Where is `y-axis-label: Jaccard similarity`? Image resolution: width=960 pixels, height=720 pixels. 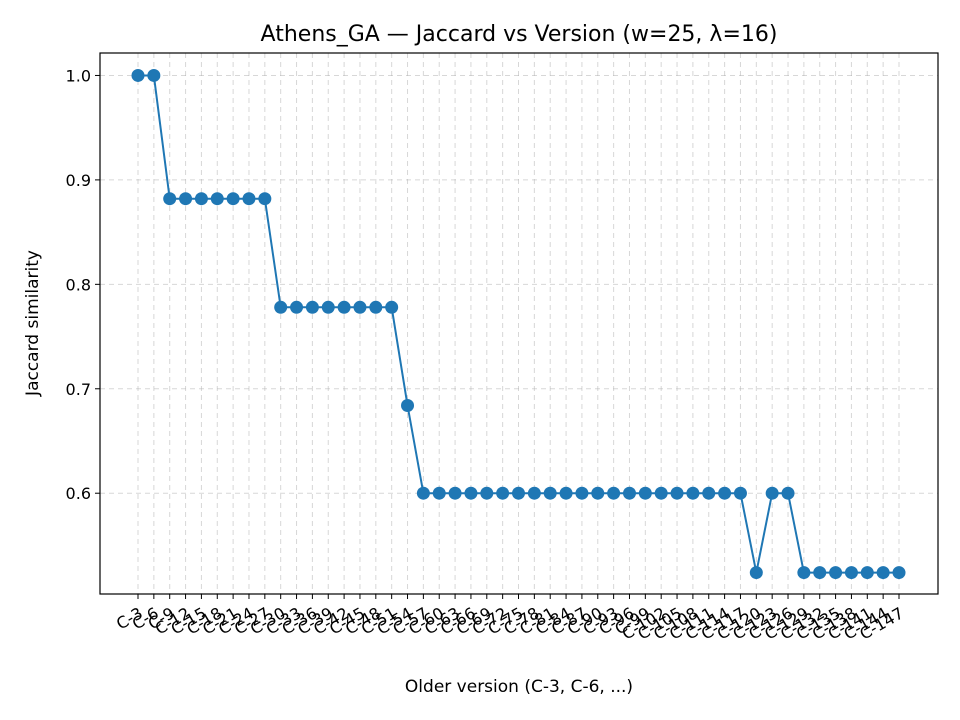 y-axis-label: Jaccard similarity is located at coordinates (33, 323).